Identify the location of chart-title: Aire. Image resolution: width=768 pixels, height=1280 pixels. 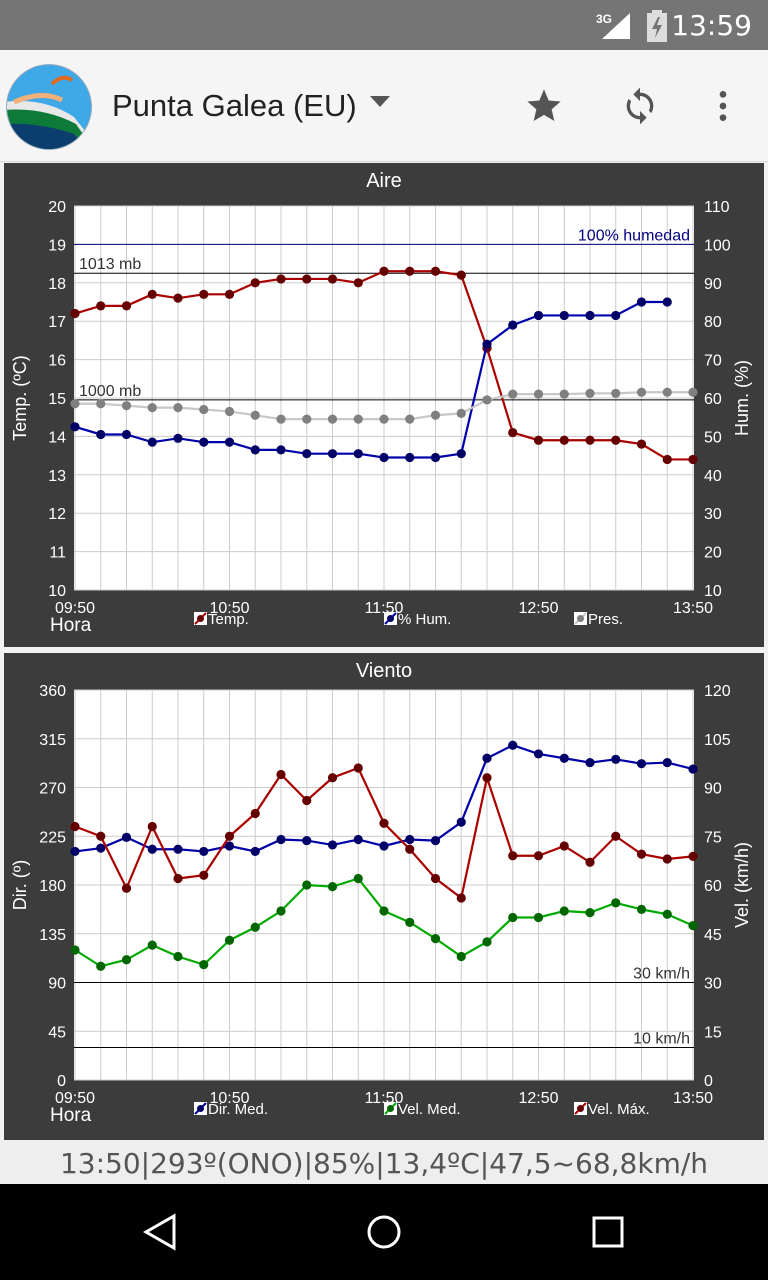
(384, 181).